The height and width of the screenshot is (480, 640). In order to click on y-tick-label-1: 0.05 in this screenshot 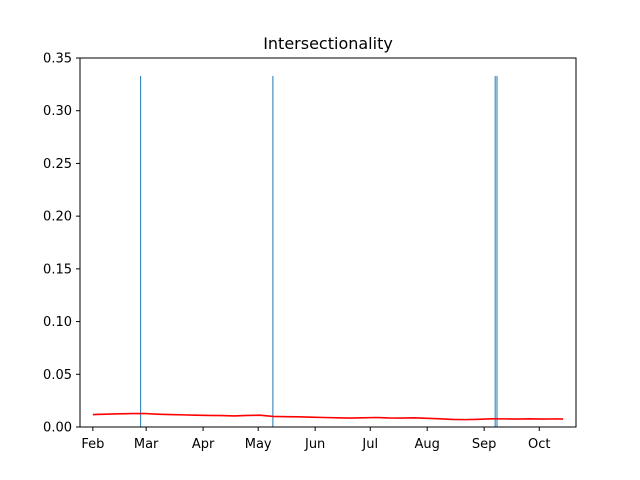, I will do `click(57, 375)`.